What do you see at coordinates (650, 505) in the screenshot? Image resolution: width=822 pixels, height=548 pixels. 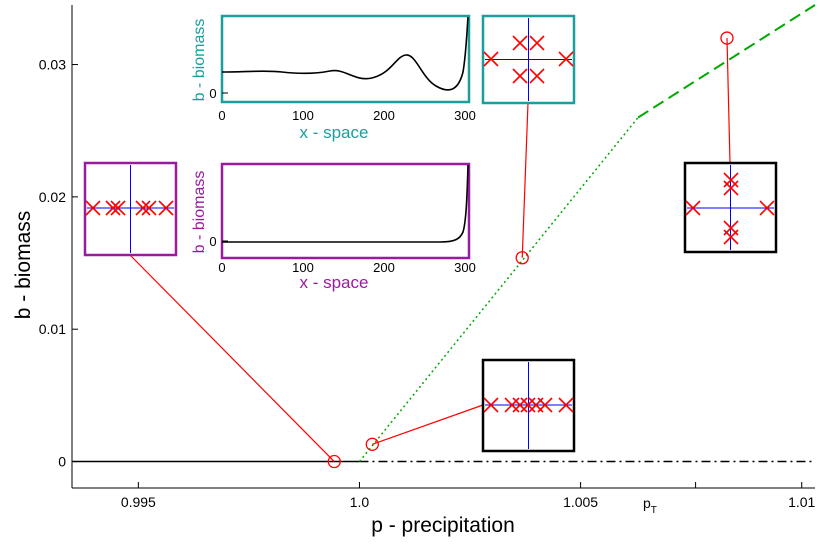 I see `pT-label: pT` at bounding box center [650, 505].